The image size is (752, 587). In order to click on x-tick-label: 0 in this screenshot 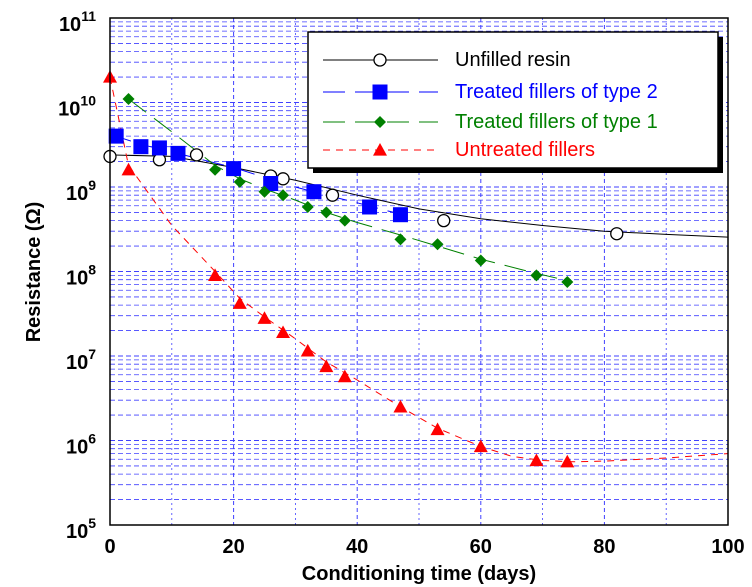, I will do `click(109, 547)`.